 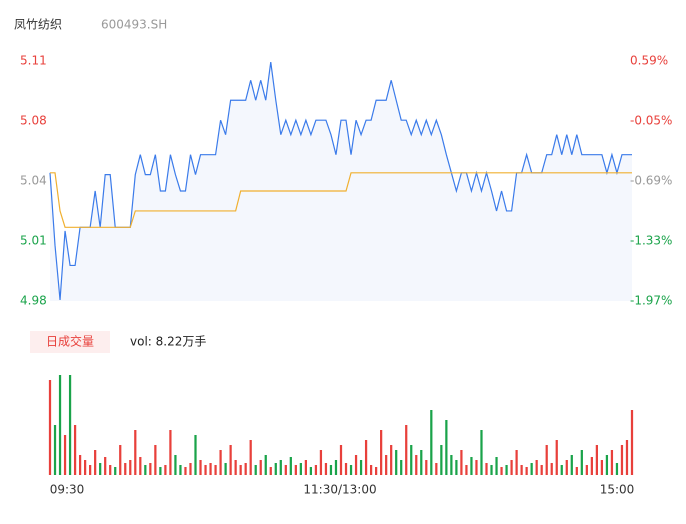 What do you see at coordinates (651, 241) in the screenshot?
I see `y2-tick-label: -1.33%` at bounding box center [651, 241].